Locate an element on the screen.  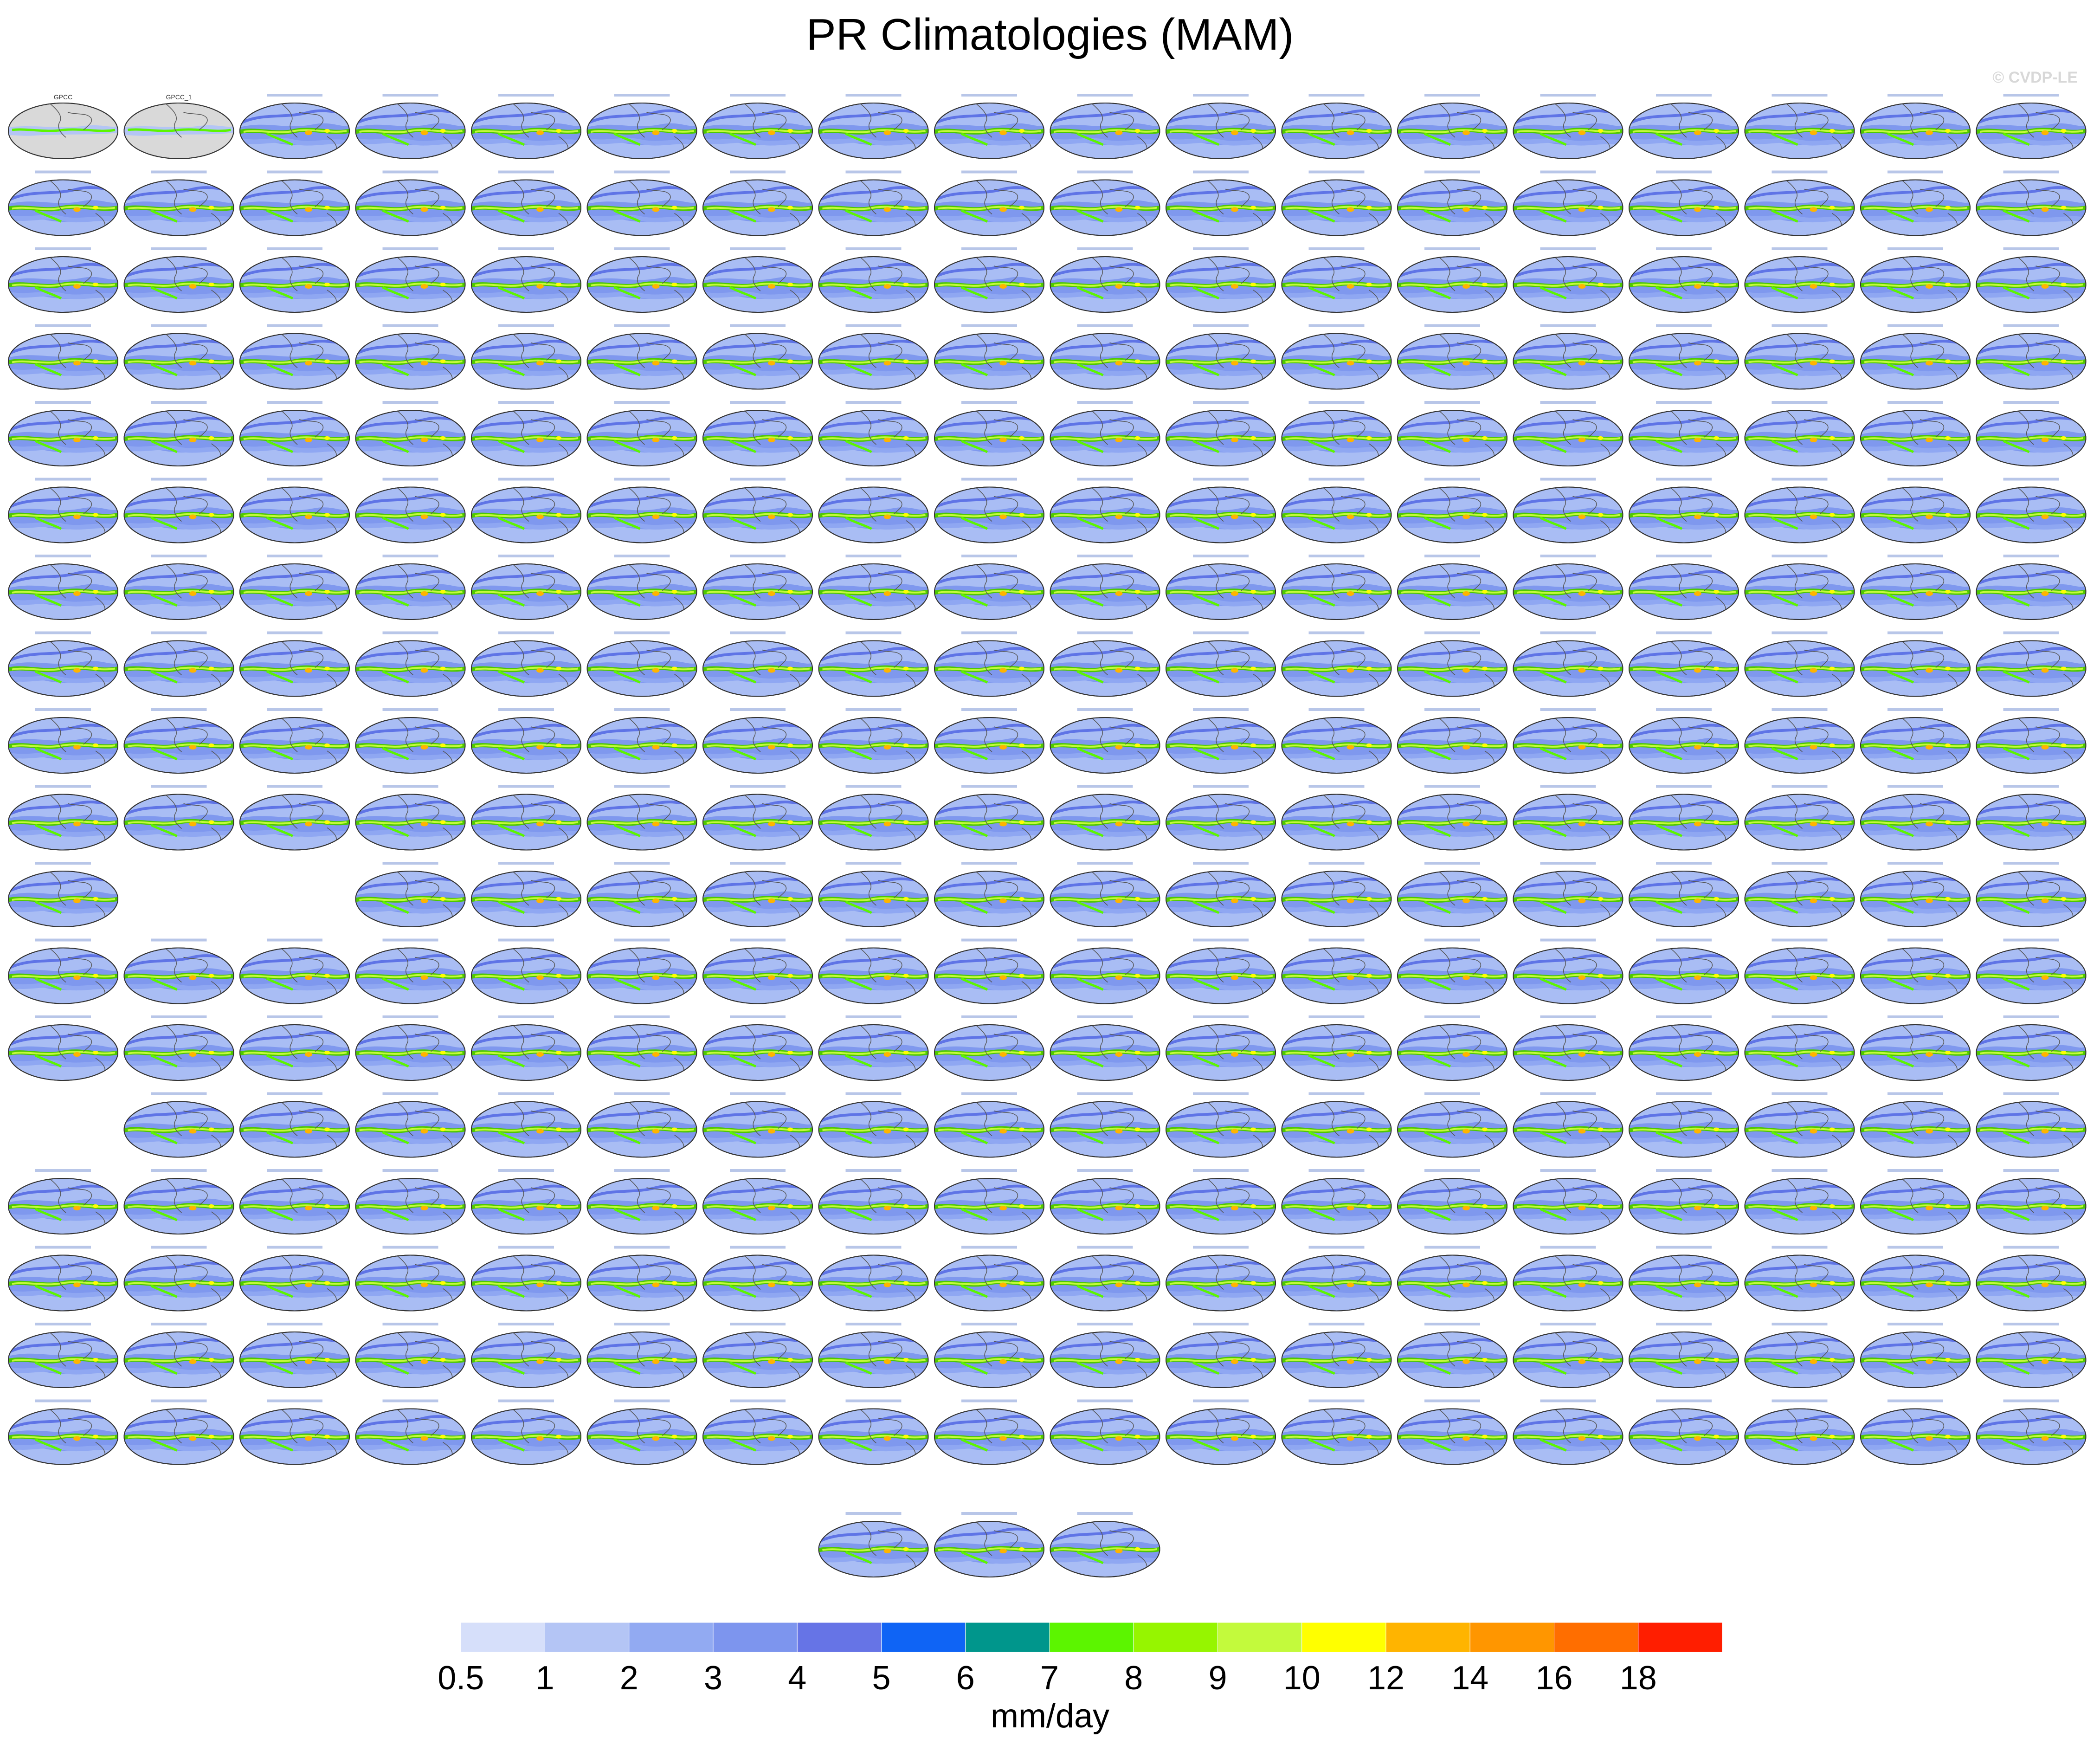
panel-title: GPCC is located at coordinates (63, 97).